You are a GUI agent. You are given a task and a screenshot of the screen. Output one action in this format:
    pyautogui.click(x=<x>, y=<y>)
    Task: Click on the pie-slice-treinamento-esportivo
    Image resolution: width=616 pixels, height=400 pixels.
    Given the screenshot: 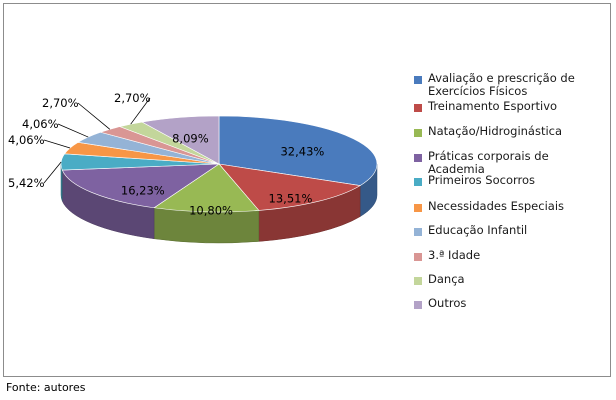 What is the action you would take?
    pyautogui.click(x=289, y=187)
    